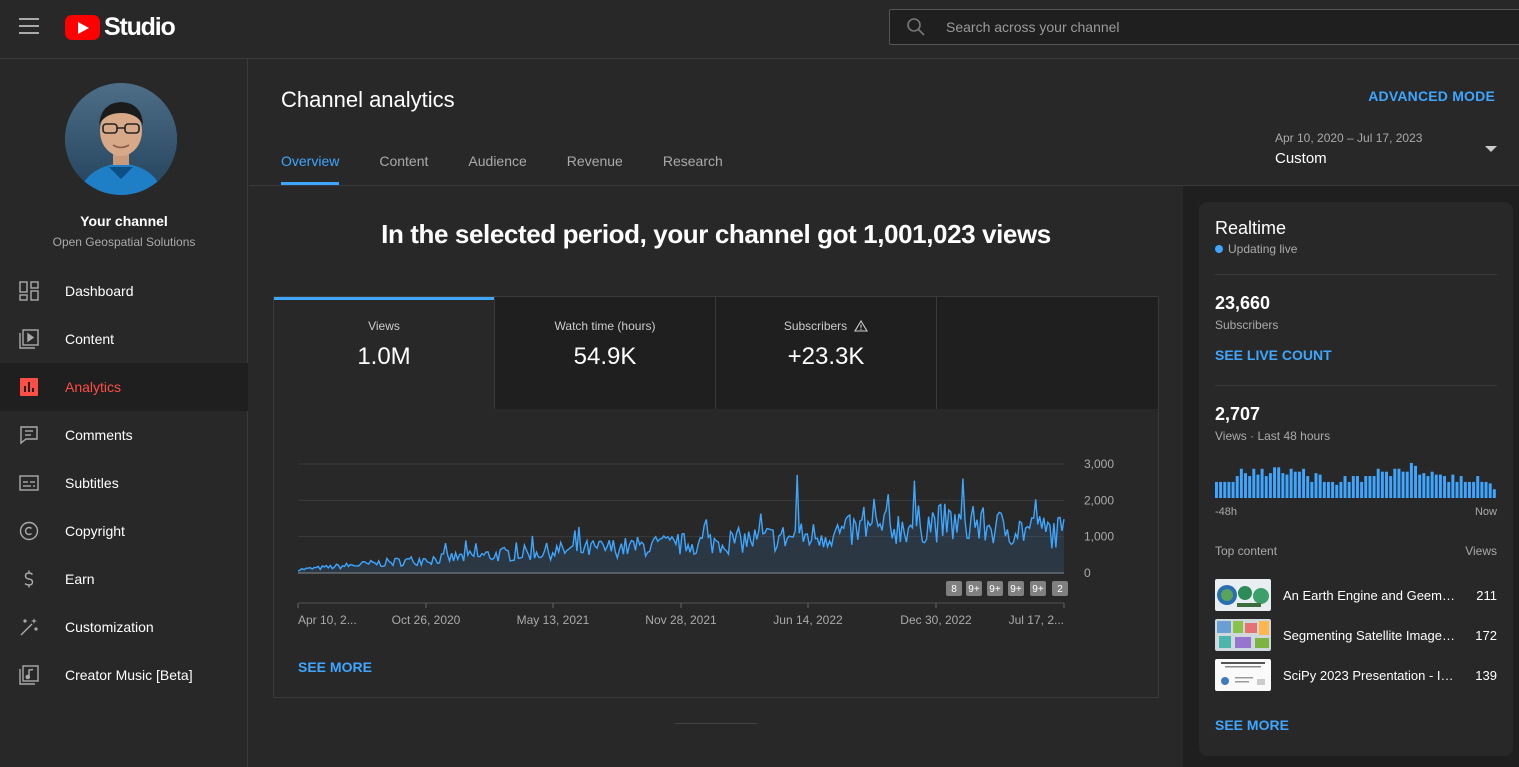 This screenshot has height=767, width=1519. What do you see at coordinates (310, 169) in the screenshot?
I see `tab-overview: Overview` at bounding box center [310, 169].